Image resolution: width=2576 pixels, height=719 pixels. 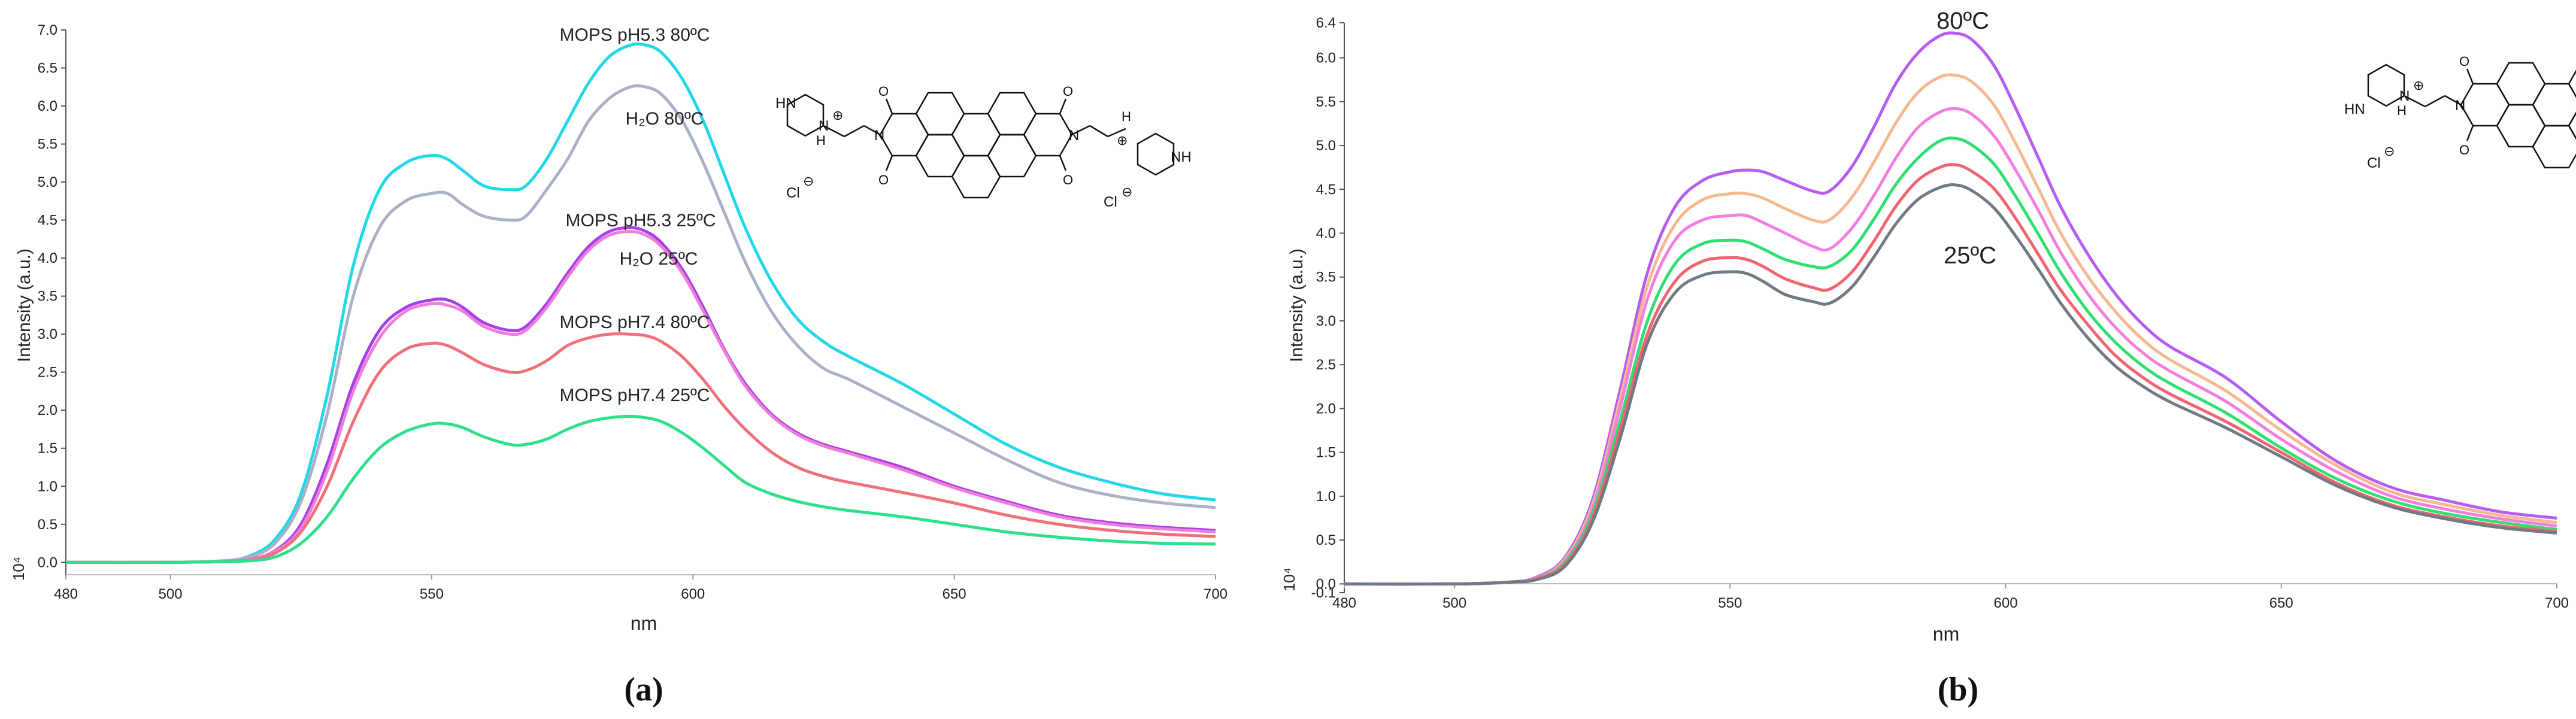 I want to click on annotation-80c: 80ºC, so click(x=1962, y=21).